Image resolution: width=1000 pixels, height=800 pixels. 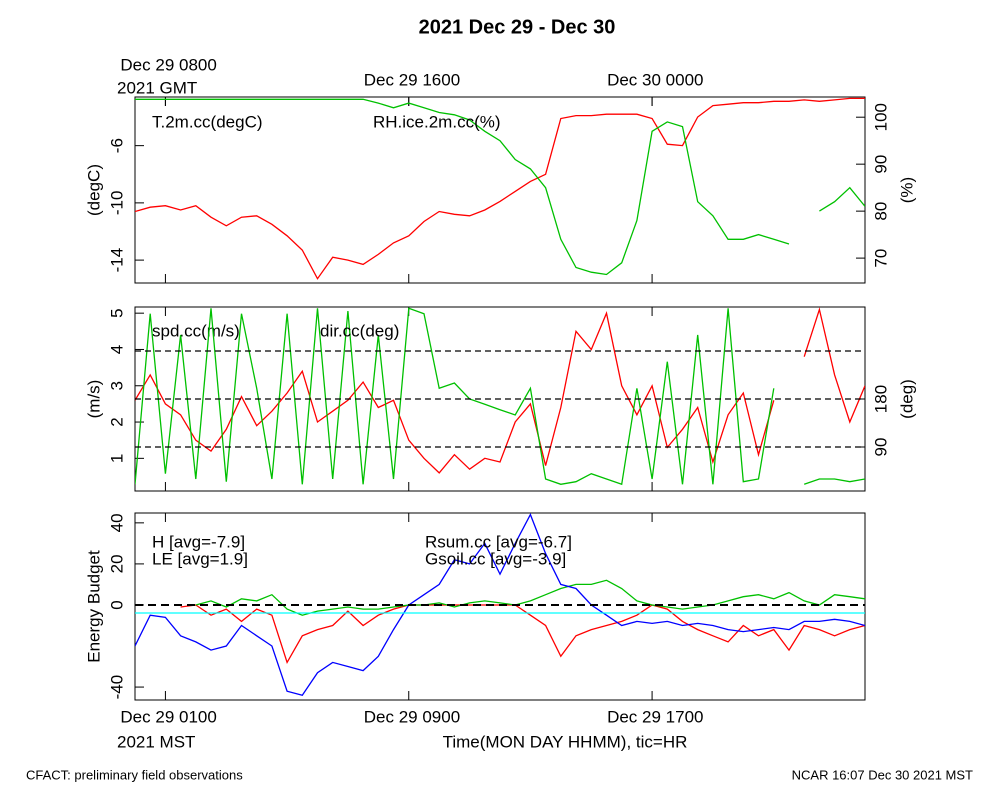 I want to click on legend-entry: Gsoil.cc [avg=-3.9], so click(x=495, y=558).